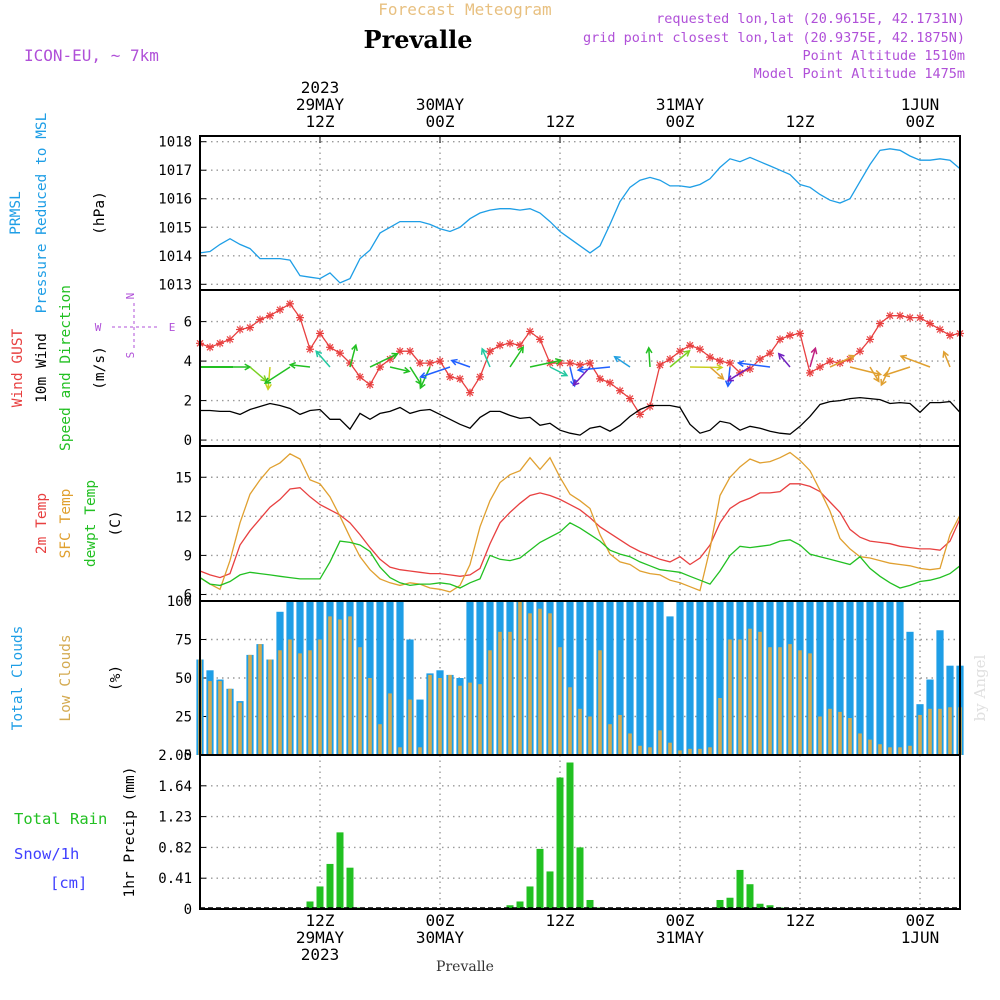  Describe the element at coordinates (60, 819) in the screenshot. I see `precip-legend-label: Total Rain` at that location.